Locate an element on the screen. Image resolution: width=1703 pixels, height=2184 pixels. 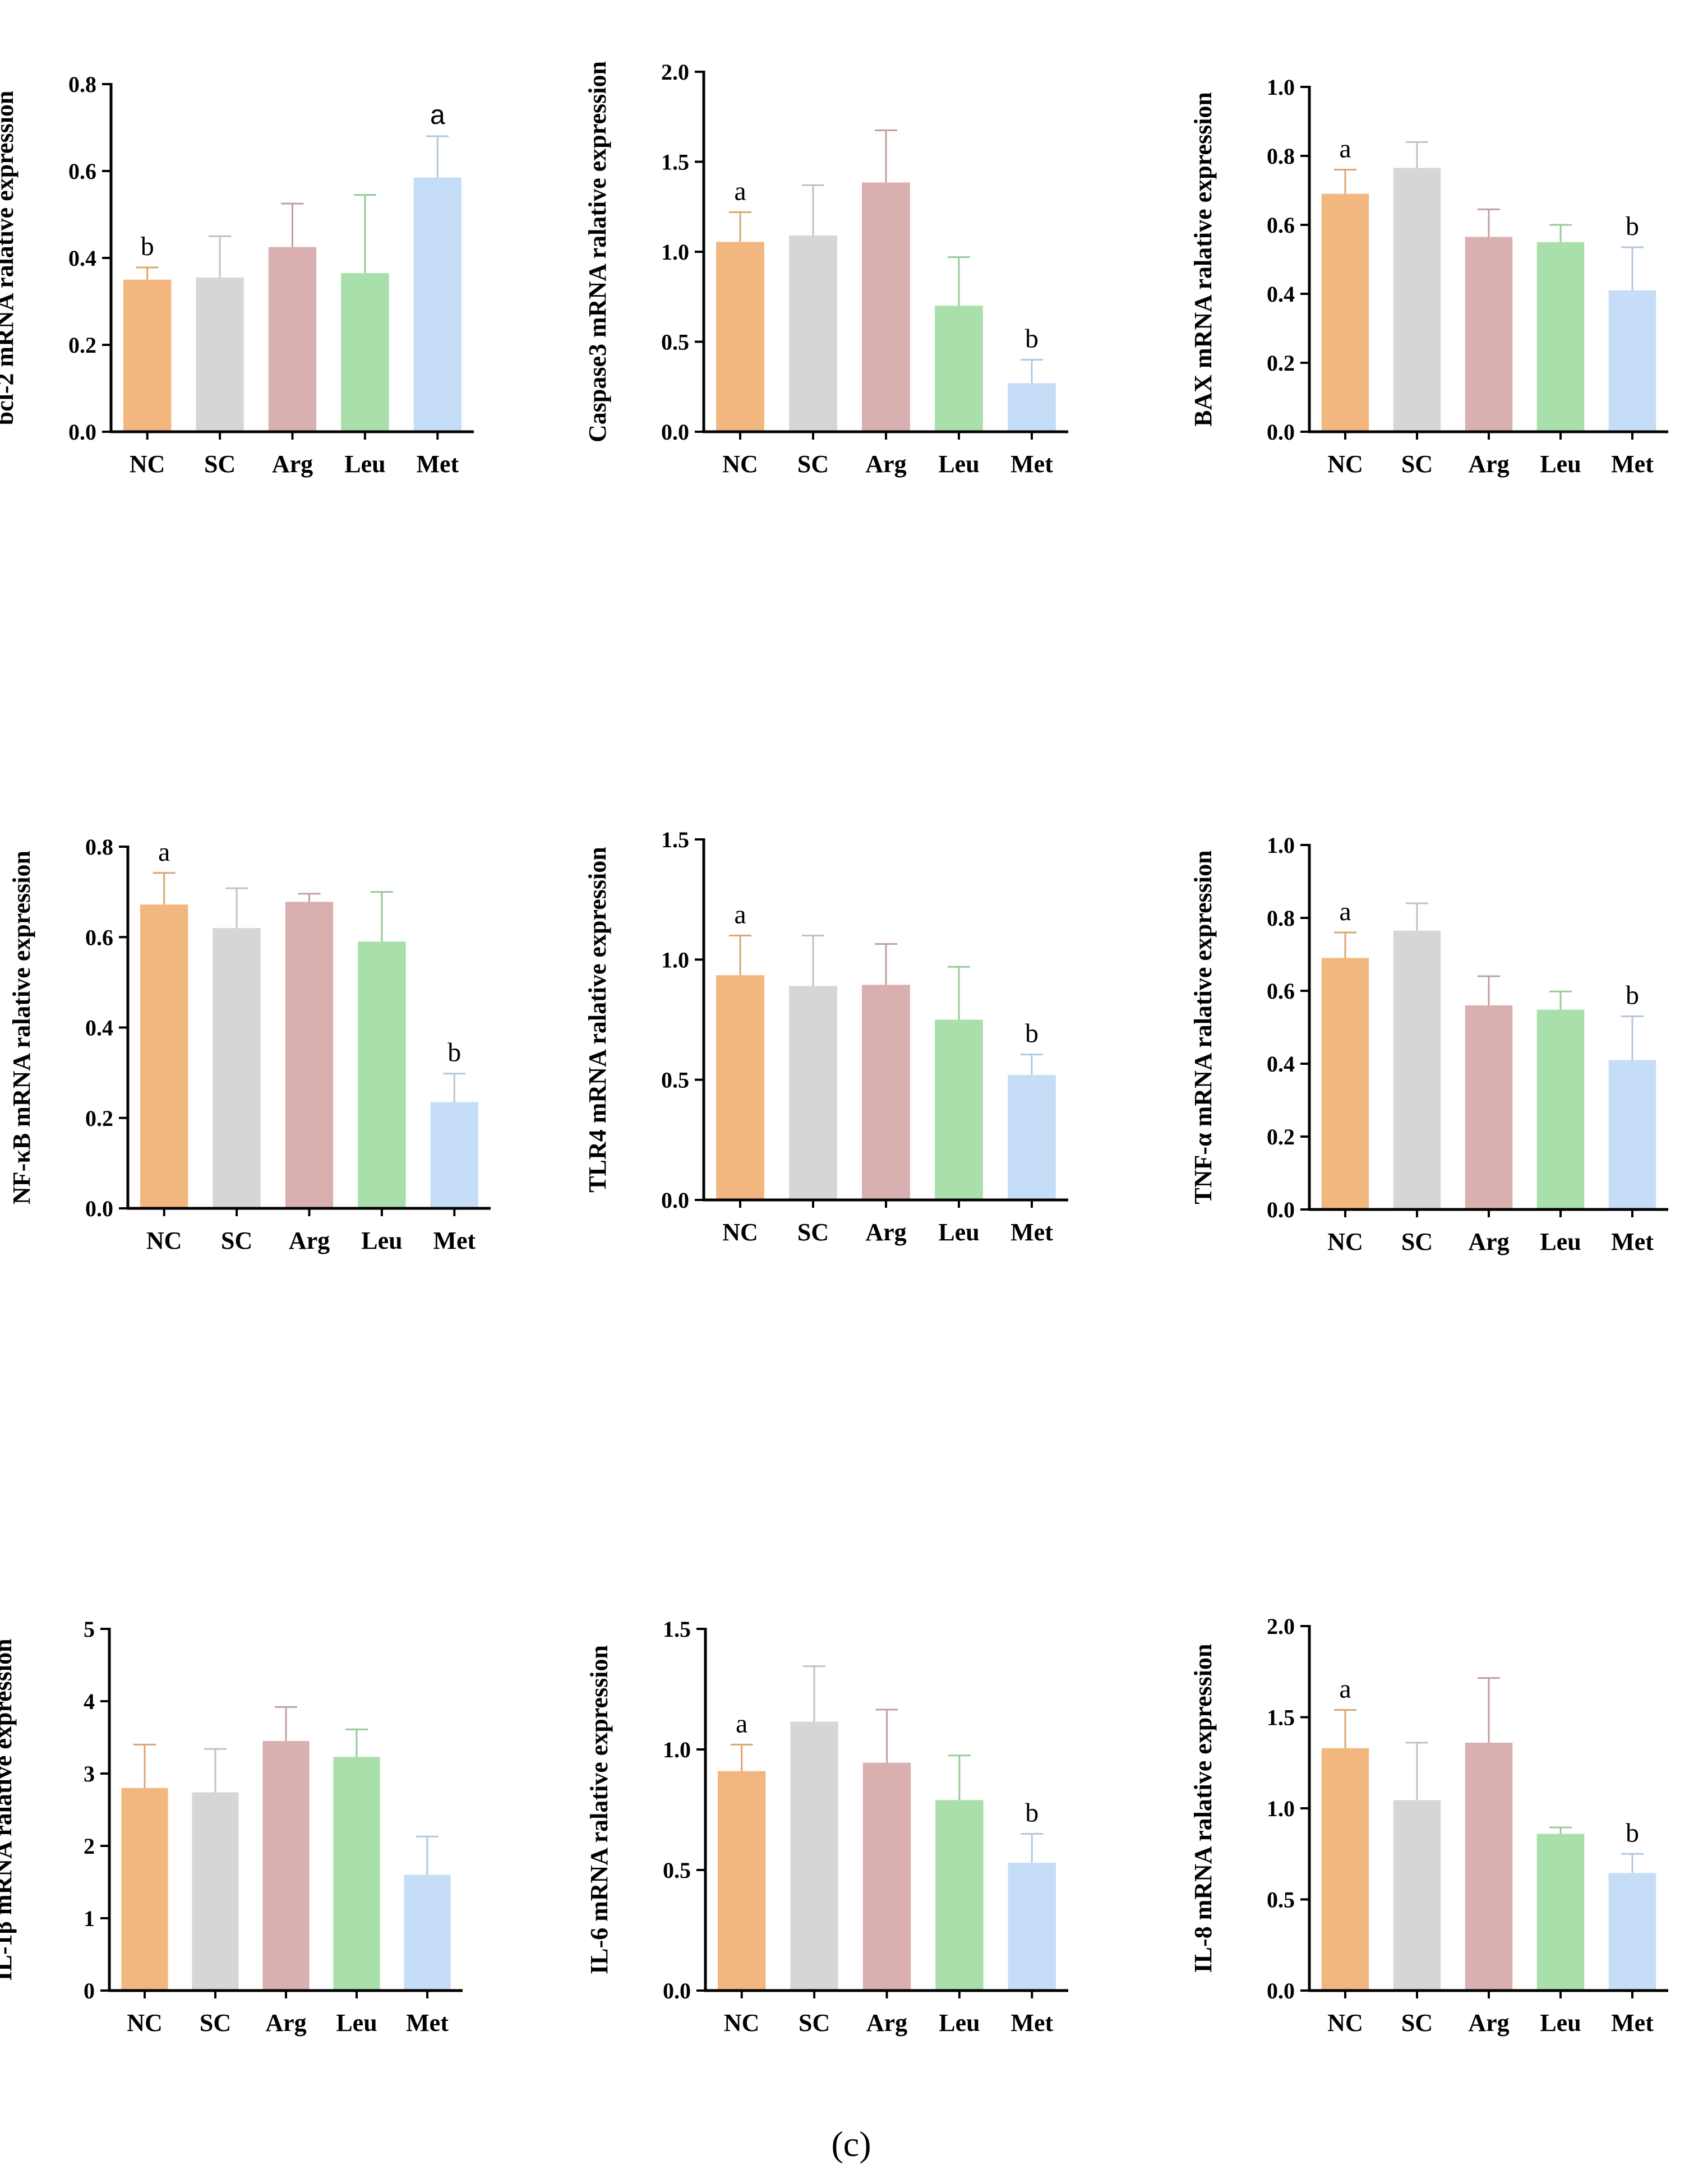
figure-caption: (c) is located at coordinates (851, 2144).